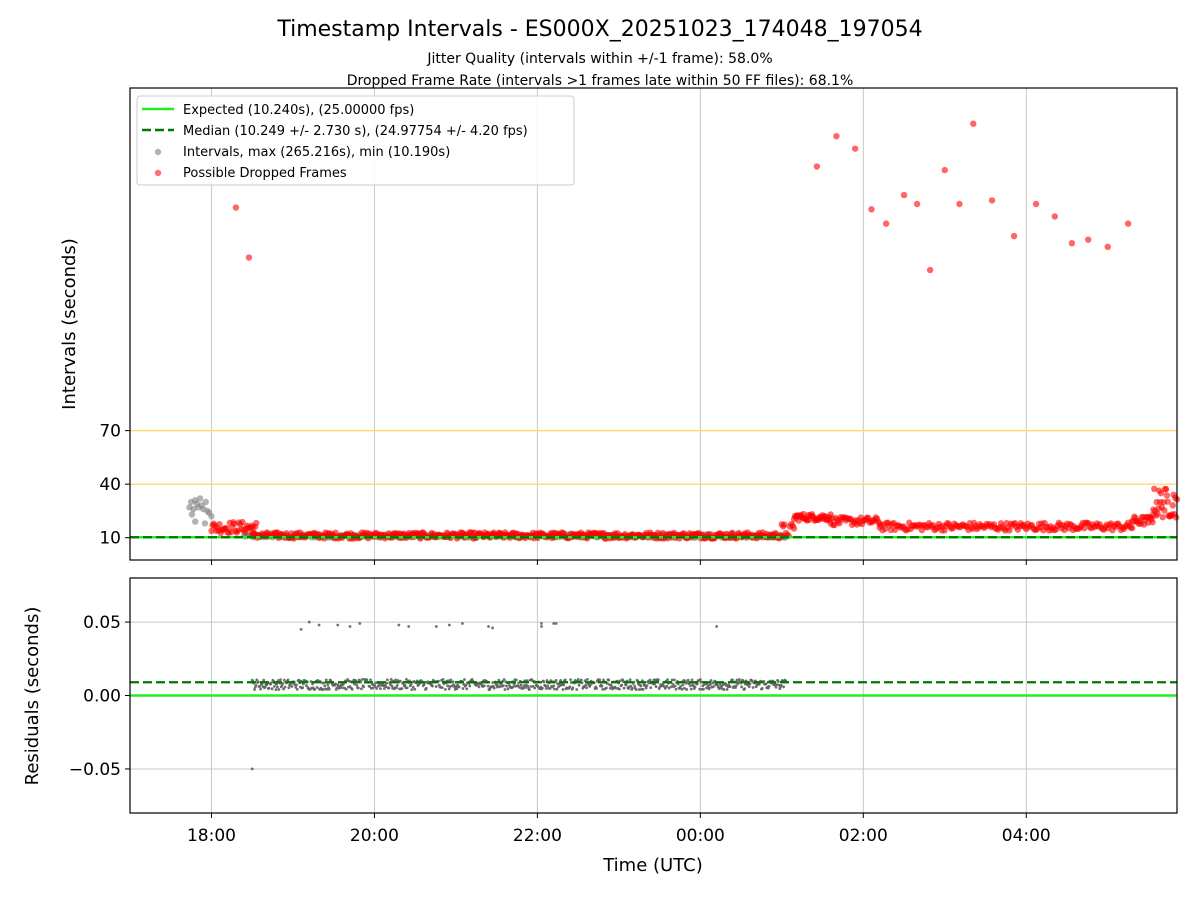  I want to click on legend-dropped-label: Possible Dropped Frames, so click(265, 173).